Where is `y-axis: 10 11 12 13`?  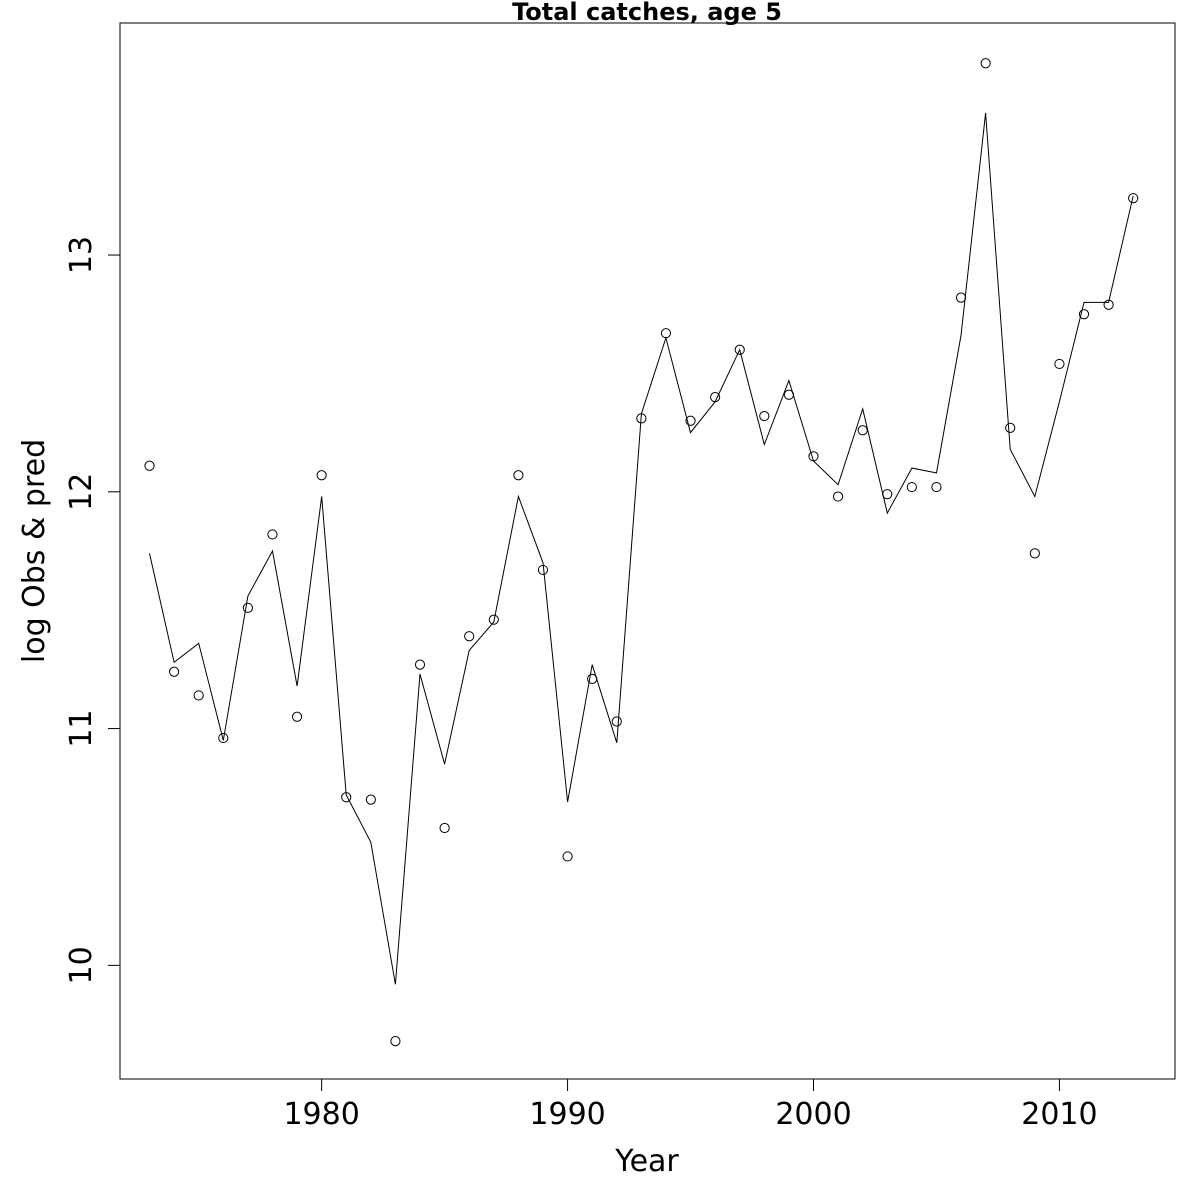 y-axis: 10 11 12 13 is located at coordinates (92, 610).